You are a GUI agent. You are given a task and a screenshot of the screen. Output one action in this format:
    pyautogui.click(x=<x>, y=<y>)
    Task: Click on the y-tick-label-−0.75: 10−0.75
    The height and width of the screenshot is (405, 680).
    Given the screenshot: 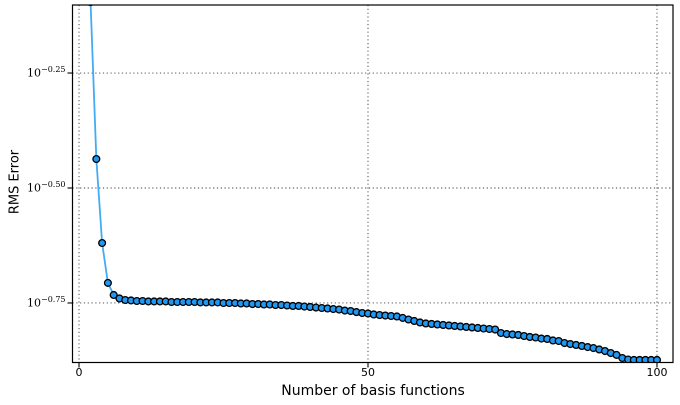 What is the action you would take?
    pyautogui.click(x=46, y=302)
    